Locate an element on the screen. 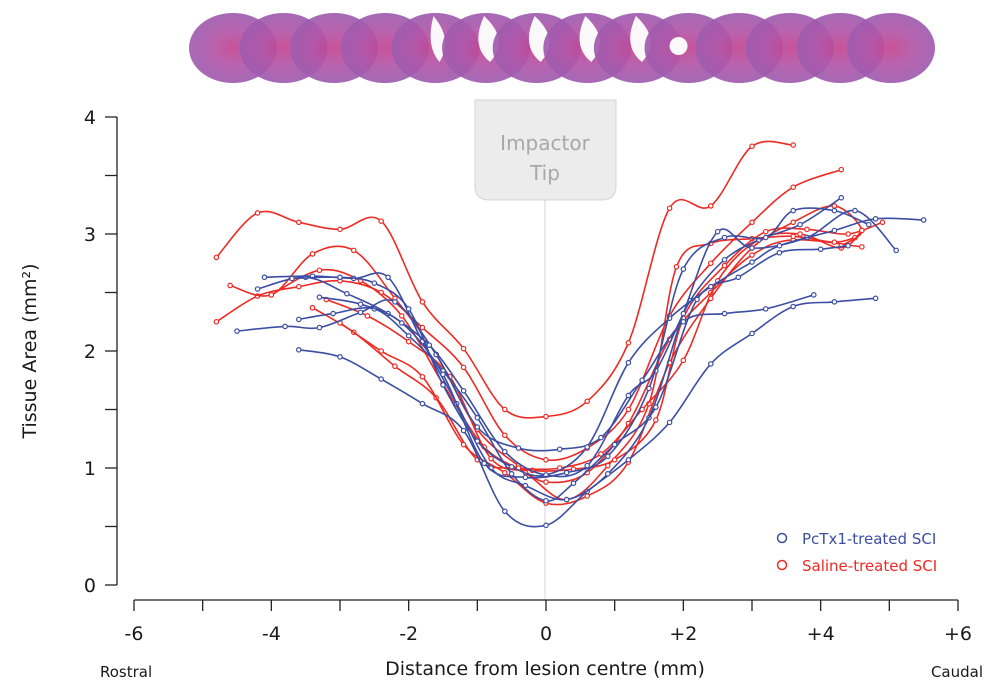 This screenshot has height=697, width=1000. x-tick-label: 0 is located at coordinates (546, 634).